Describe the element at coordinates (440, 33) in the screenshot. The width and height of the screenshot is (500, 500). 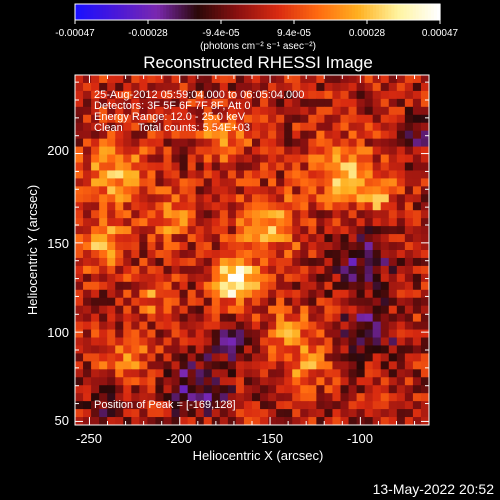
I see `colorbar-tick-label: 0.00047` at that location.